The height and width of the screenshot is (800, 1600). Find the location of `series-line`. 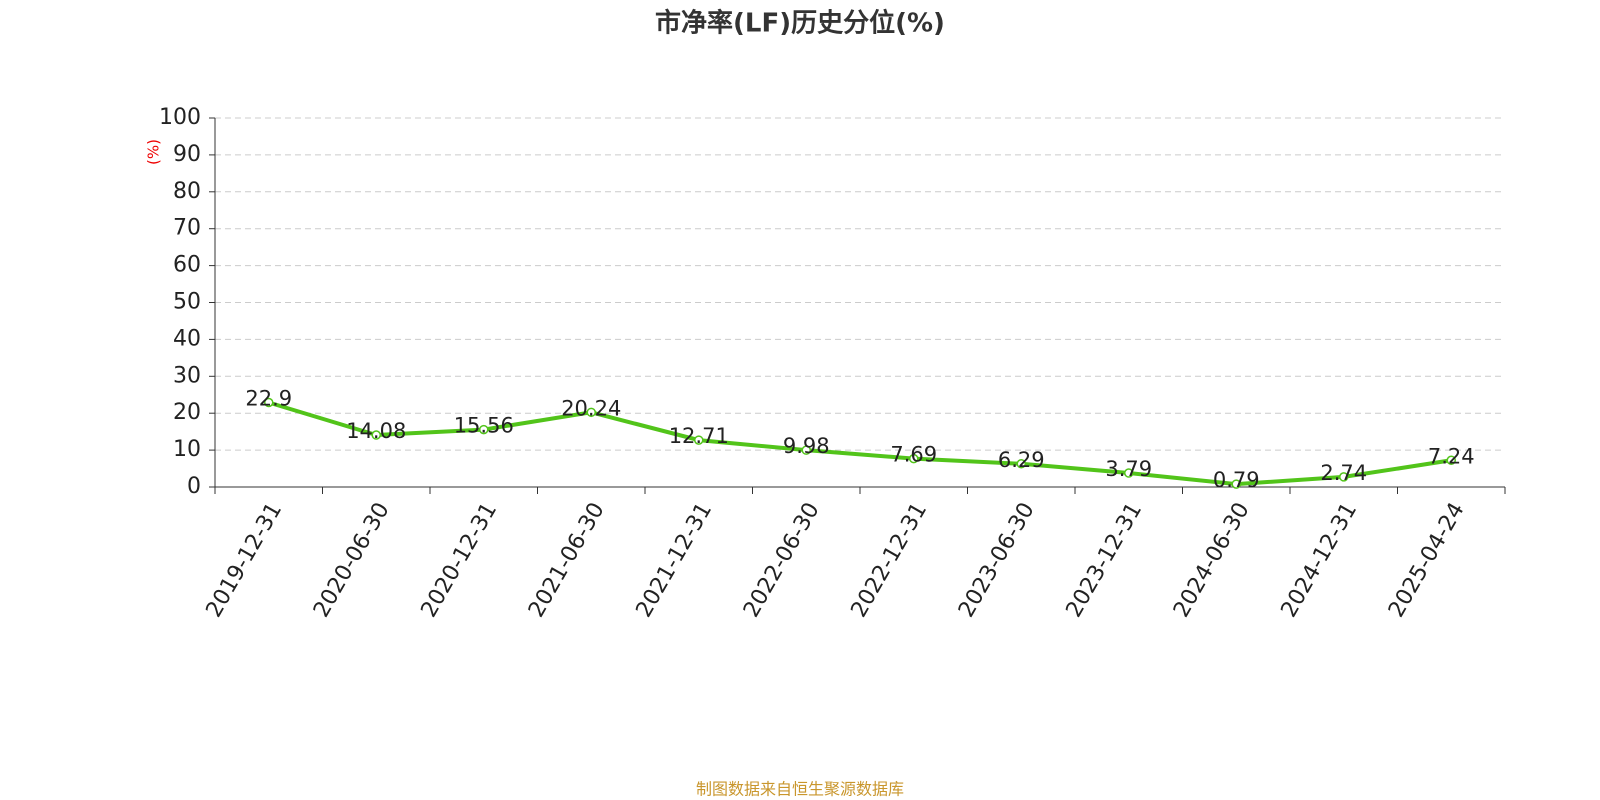

series-line is located at coordinates (860, 443).